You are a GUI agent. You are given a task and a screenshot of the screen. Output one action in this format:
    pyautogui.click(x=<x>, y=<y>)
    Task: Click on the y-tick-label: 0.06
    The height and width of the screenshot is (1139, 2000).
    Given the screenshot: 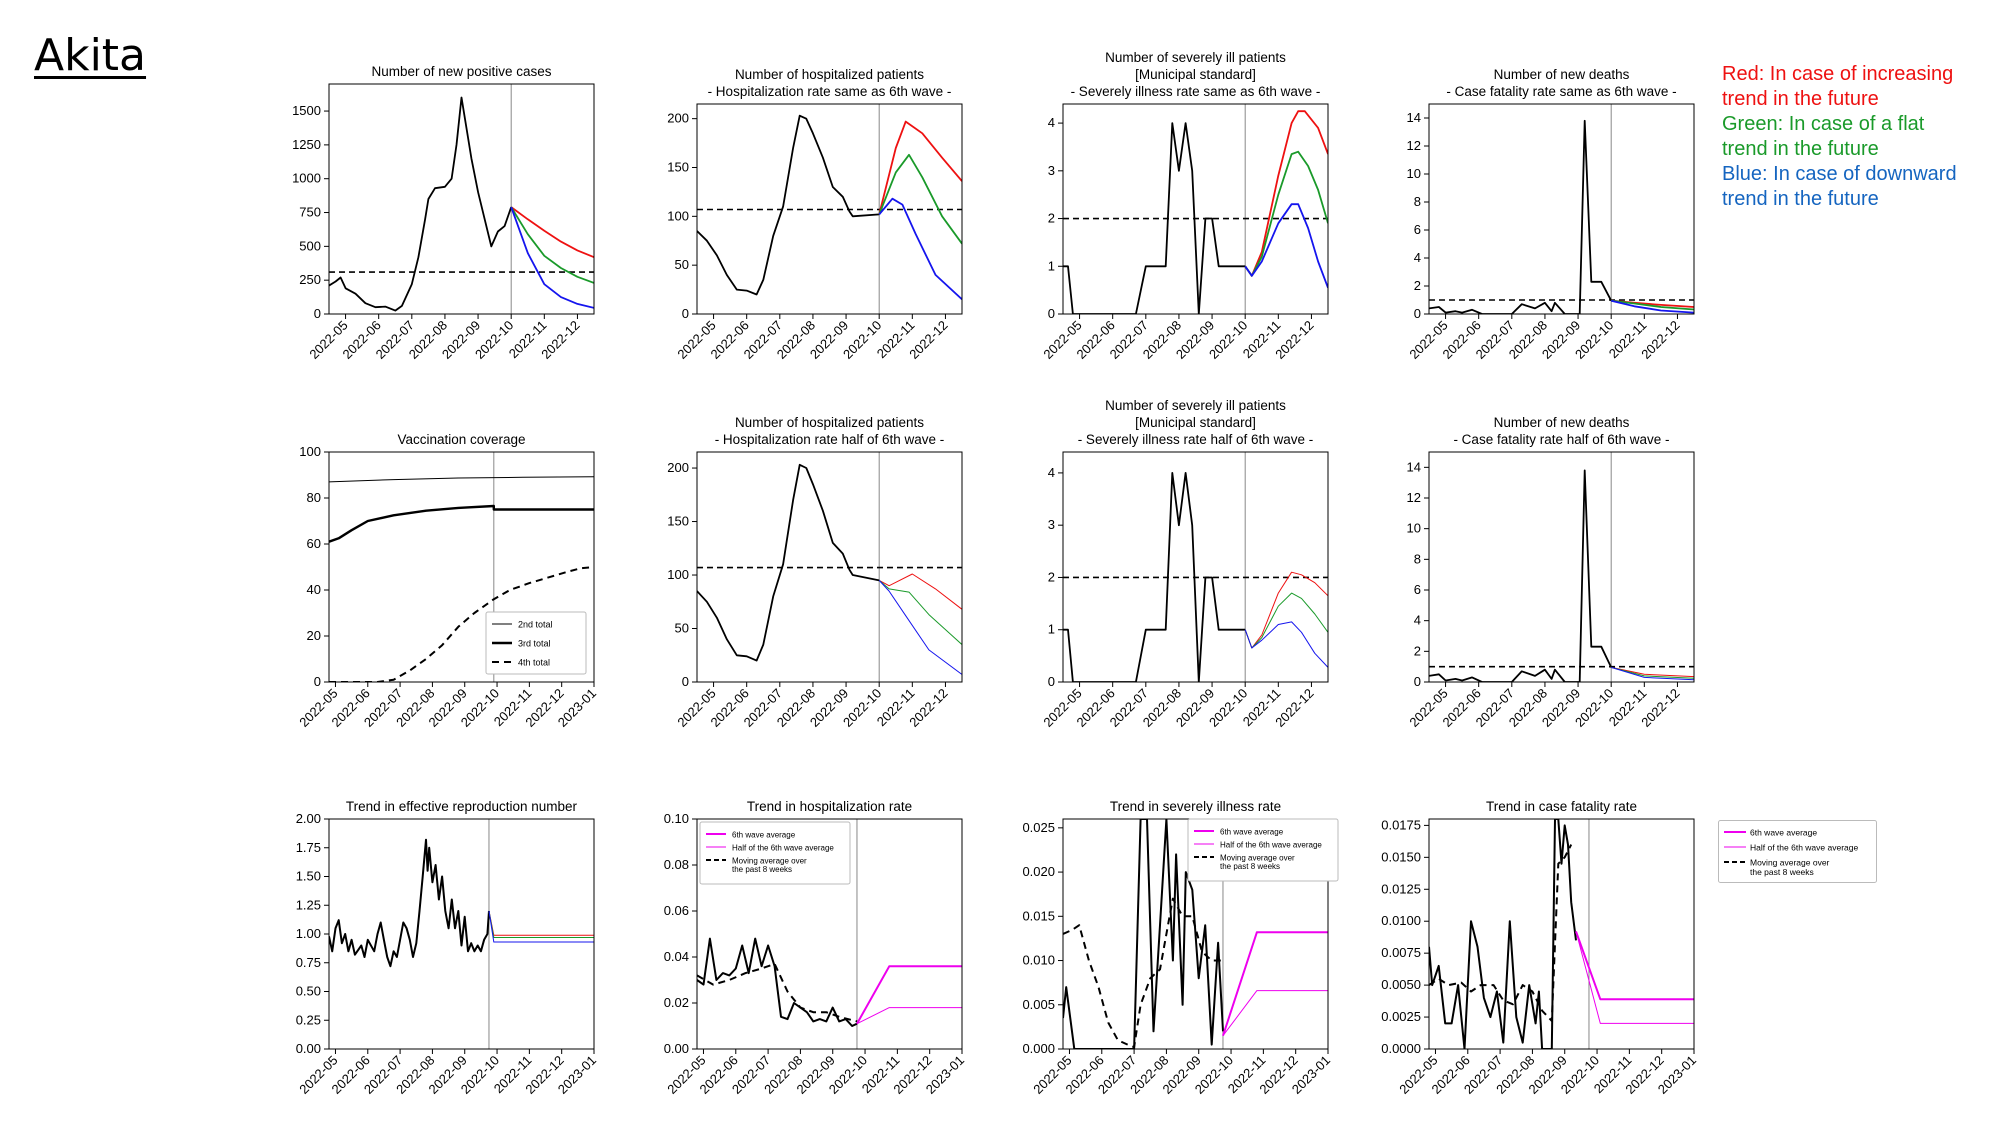 What is the action you would take?
    pyautogui.click(x=676, y=910)
    